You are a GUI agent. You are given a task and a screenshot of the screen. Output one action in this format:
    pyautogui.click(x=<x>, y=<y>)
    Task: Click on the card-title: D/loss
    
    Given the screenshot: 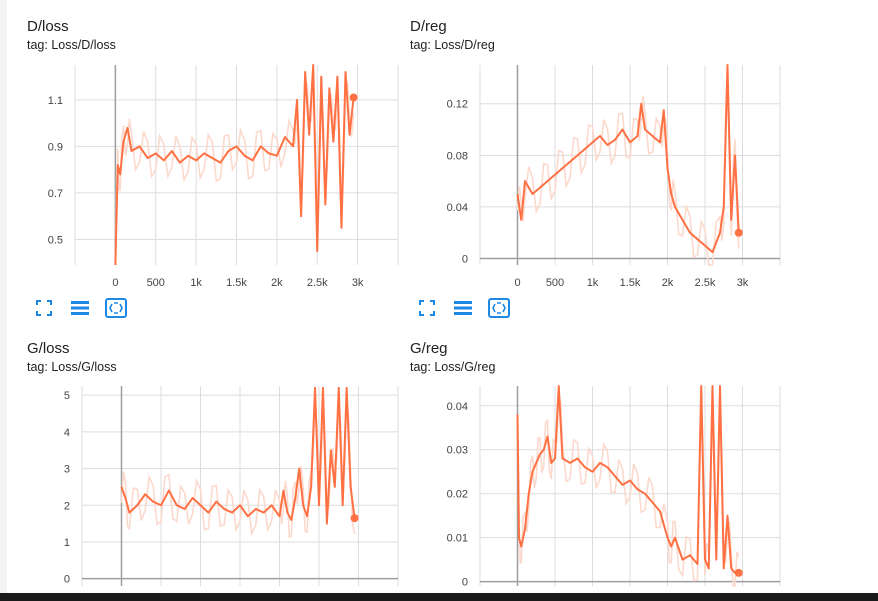 What is the action you would take?
    pyautogui.click(x=48, y=26)
    